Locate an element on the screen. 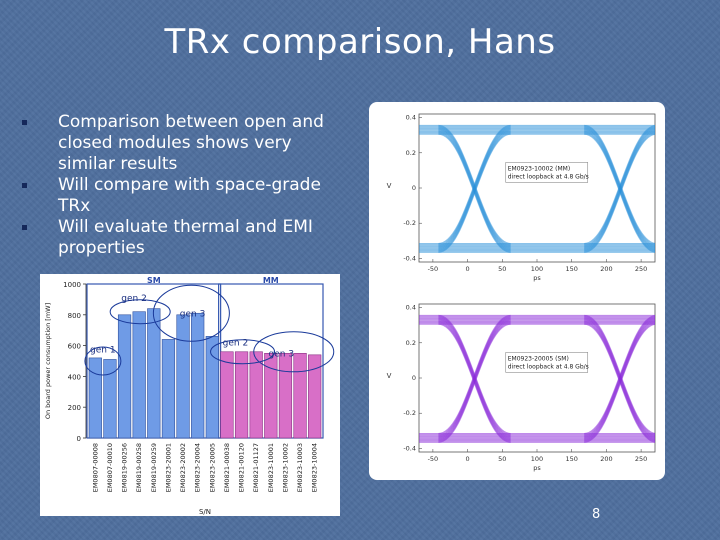 The image size is (720, 540). y-tick-label: 200 is located at coordinates (74, 408).